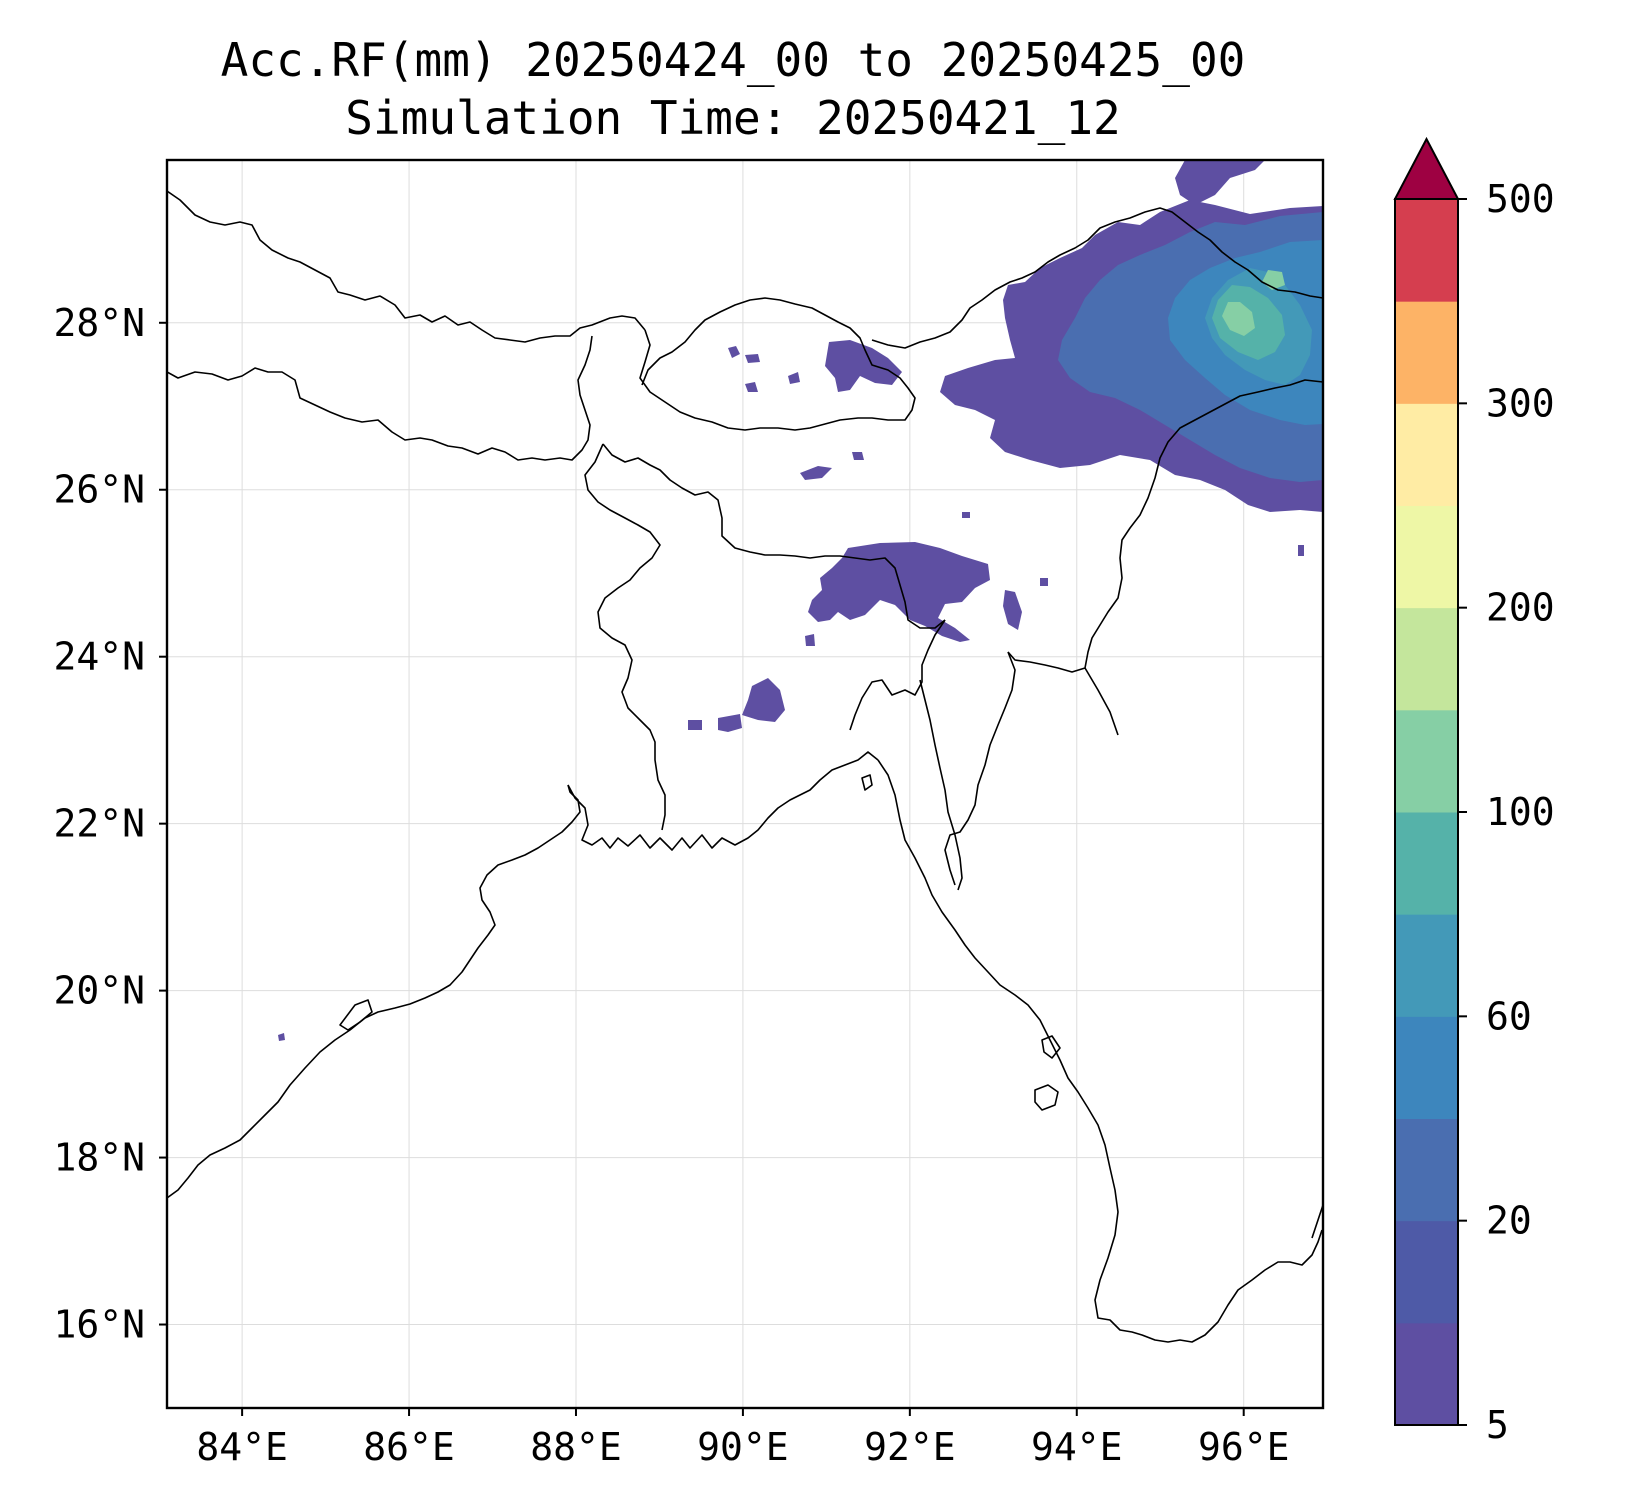 The width and height of the screenshot is (1650, 1504). Describe the element at coordinates (1520, 812) in the screenshot. I see `colorbar-tick-label: 100` at that location.